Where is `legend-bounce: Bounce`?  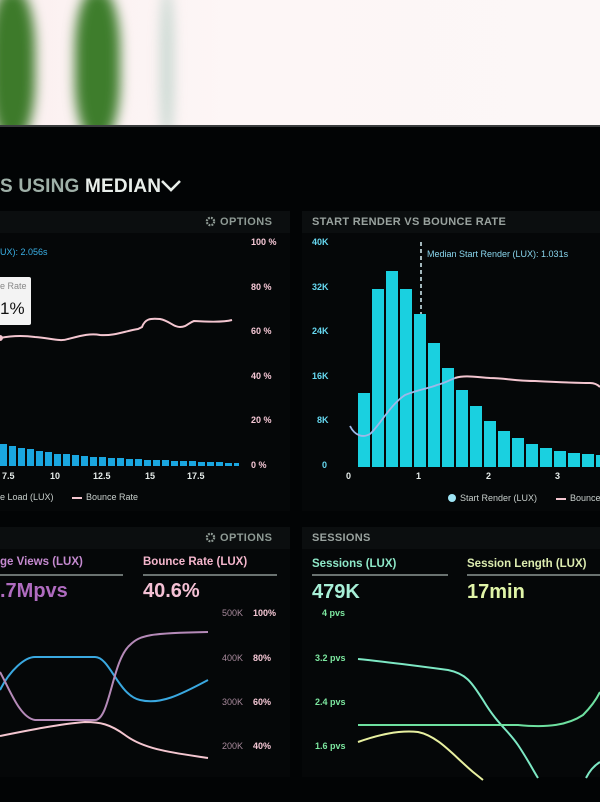
legend-bounce: Bounce is located at coordinates (585, 498).